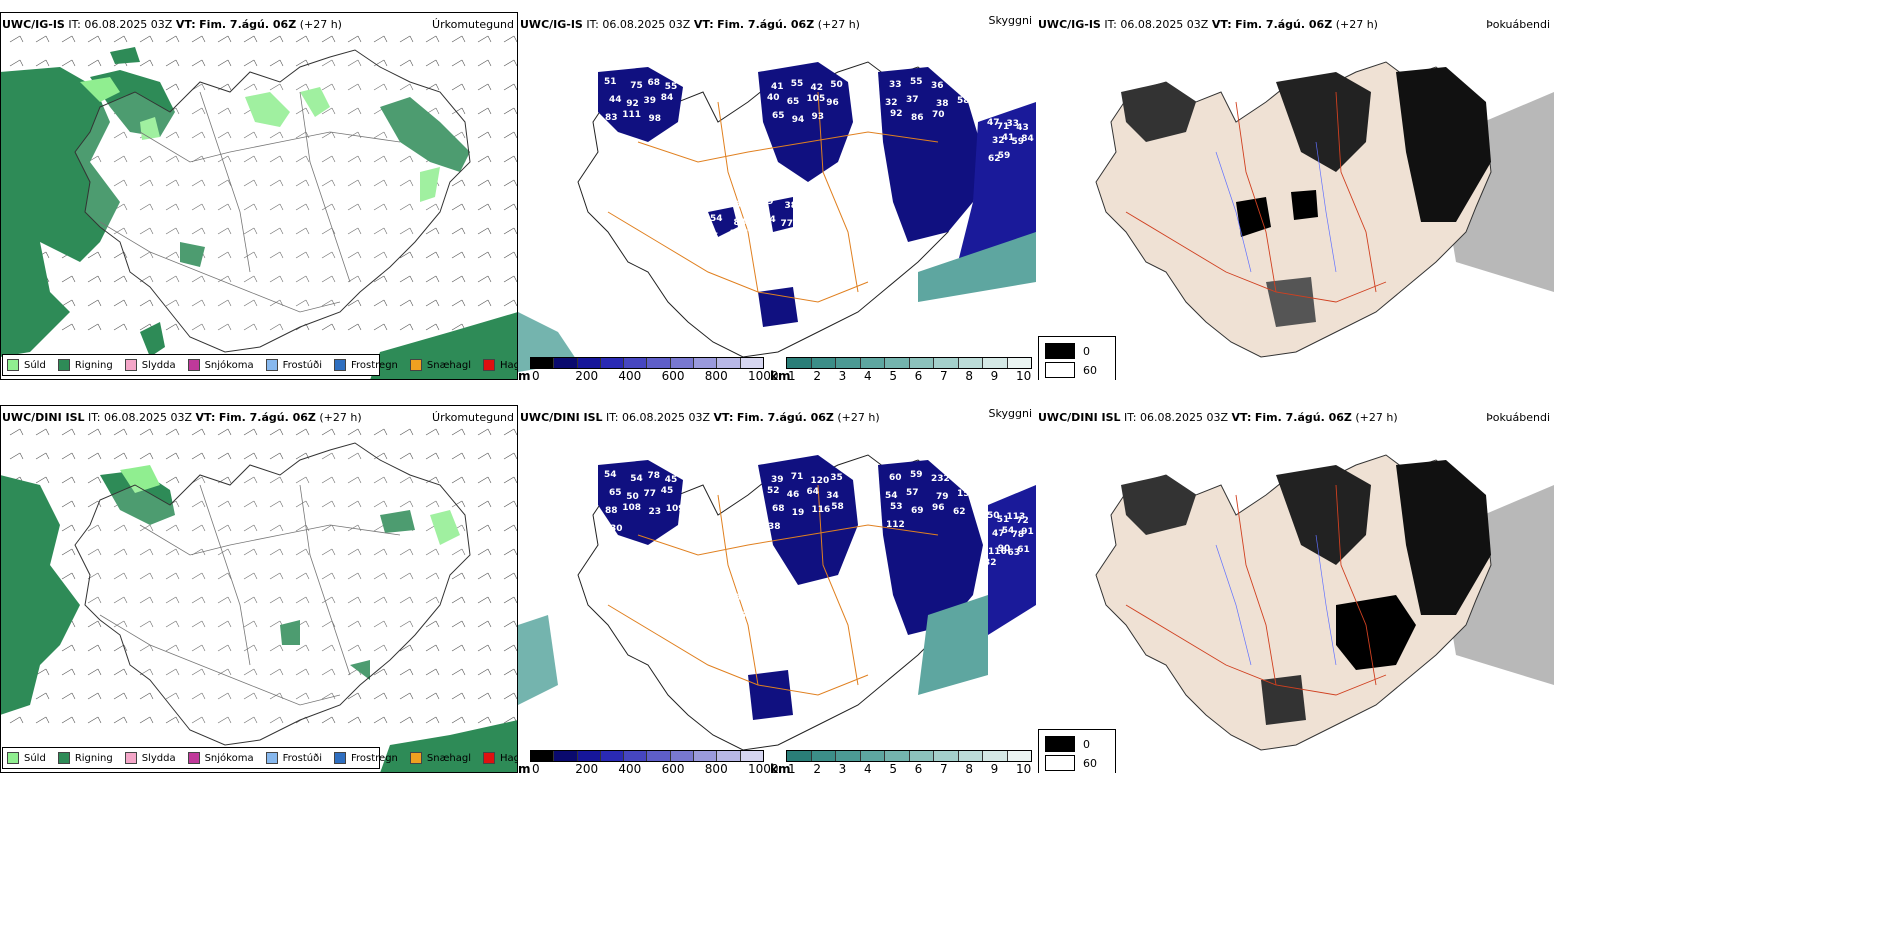 The height and width of the screenshot is (950, 1900). Describe the element at coordinates (966, 494) in the screenshot. I see `cloud-base-label: 158` at that location.